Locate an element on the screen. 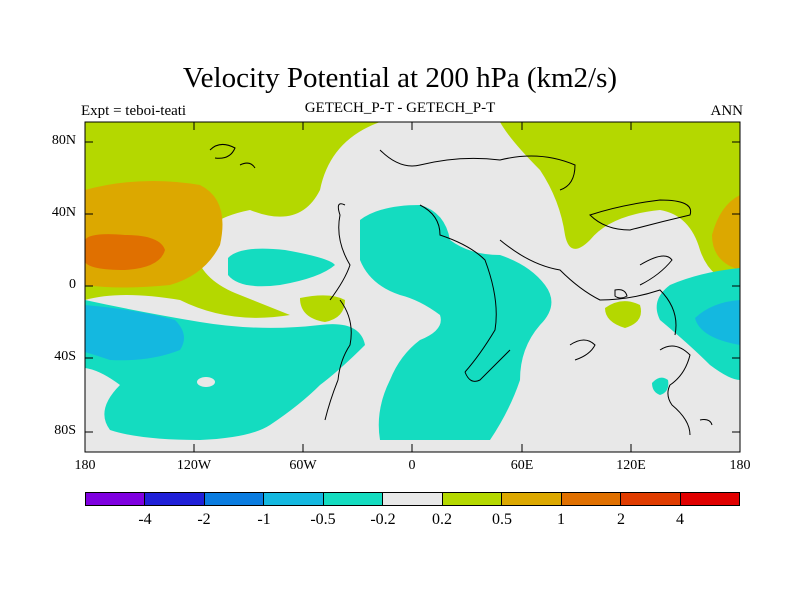 This screenshot has height=600, width=800. positive-region-north-asia is located at coordinates (620, 203).